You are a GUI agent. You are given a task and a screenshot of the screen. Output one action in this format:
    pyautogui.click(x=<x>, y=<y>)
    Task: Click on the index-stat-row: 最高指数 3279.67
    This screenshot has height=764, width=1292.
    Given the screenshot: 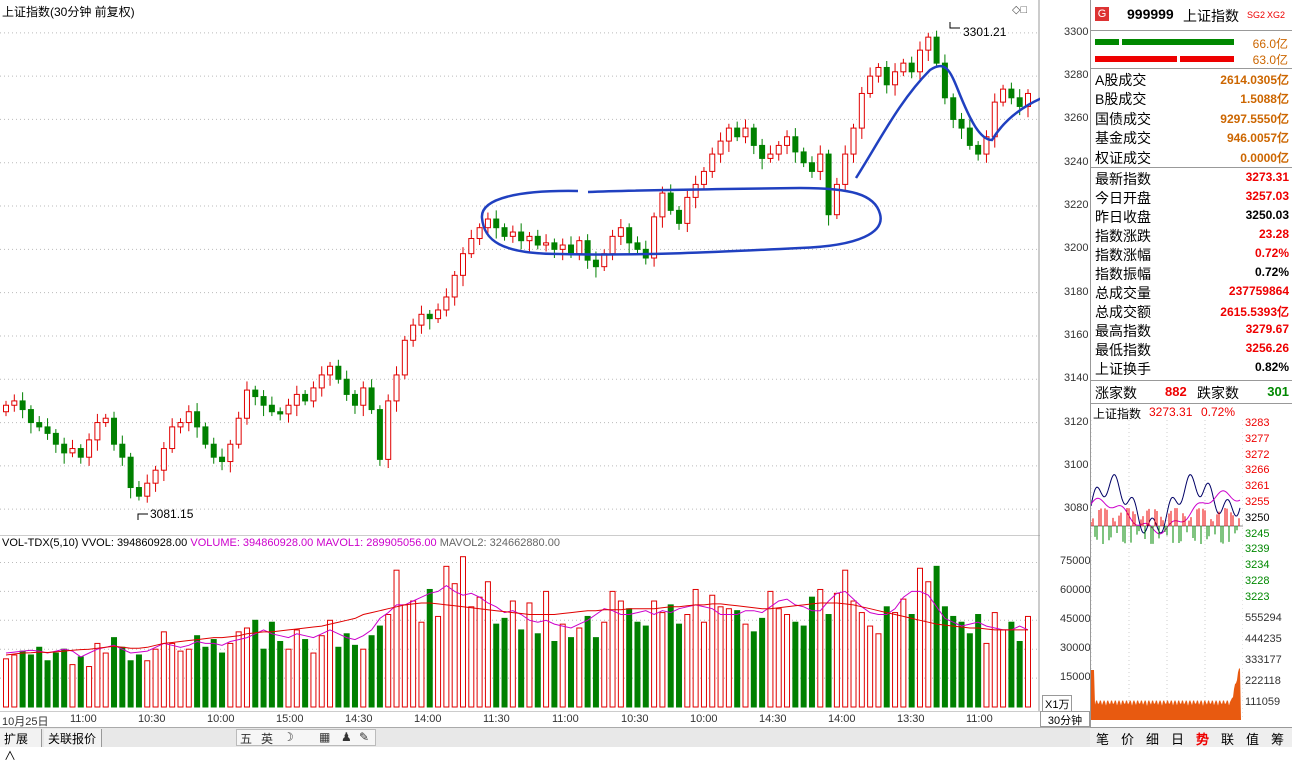 What is the action you would take?
    pyautogui.click(x=1191, y=330)
    